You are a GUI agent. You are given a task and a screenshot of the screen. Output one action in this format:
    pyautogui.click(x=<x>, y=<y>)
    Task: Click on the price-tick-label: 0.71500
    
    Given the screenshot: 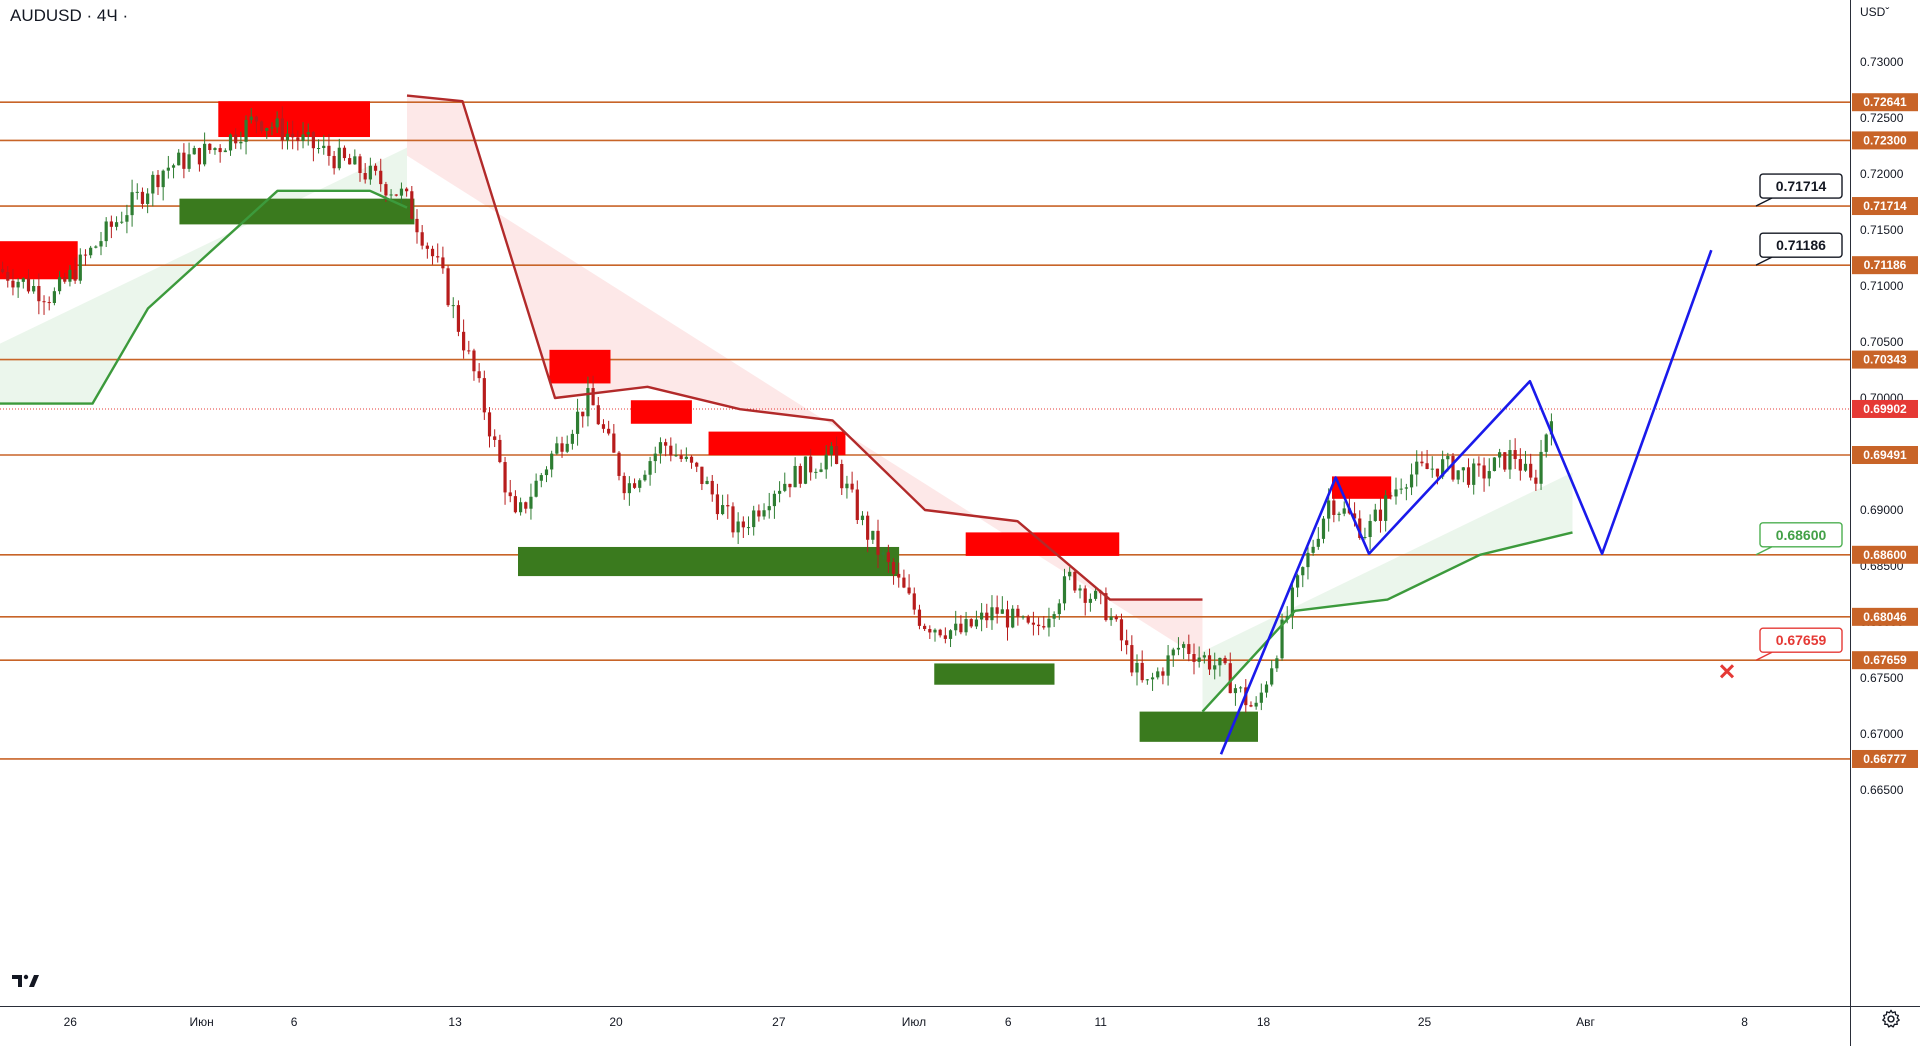 What is the action you would take?
    pyautogui.click(x=1882, y=230)
    